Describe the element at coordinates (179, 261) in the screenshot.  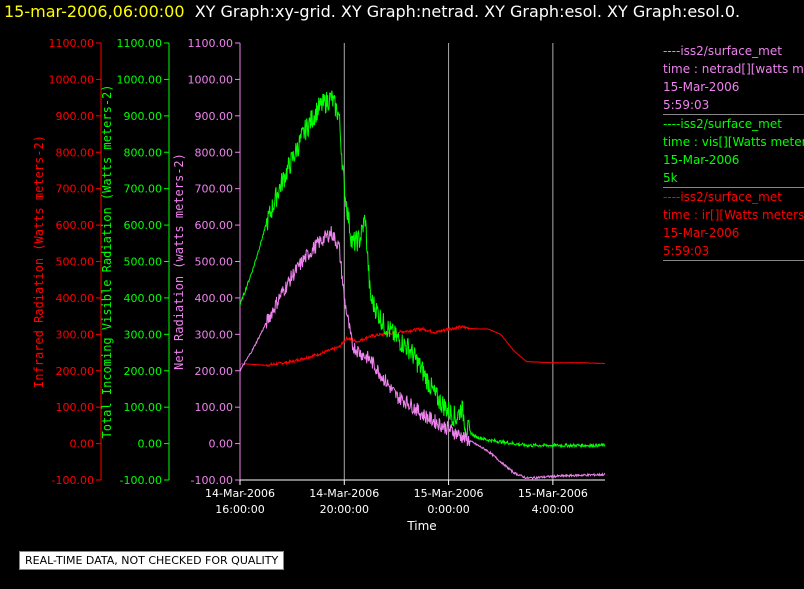
I see `y-axis-title: Net Radiation (watts meters-2)` at that location.